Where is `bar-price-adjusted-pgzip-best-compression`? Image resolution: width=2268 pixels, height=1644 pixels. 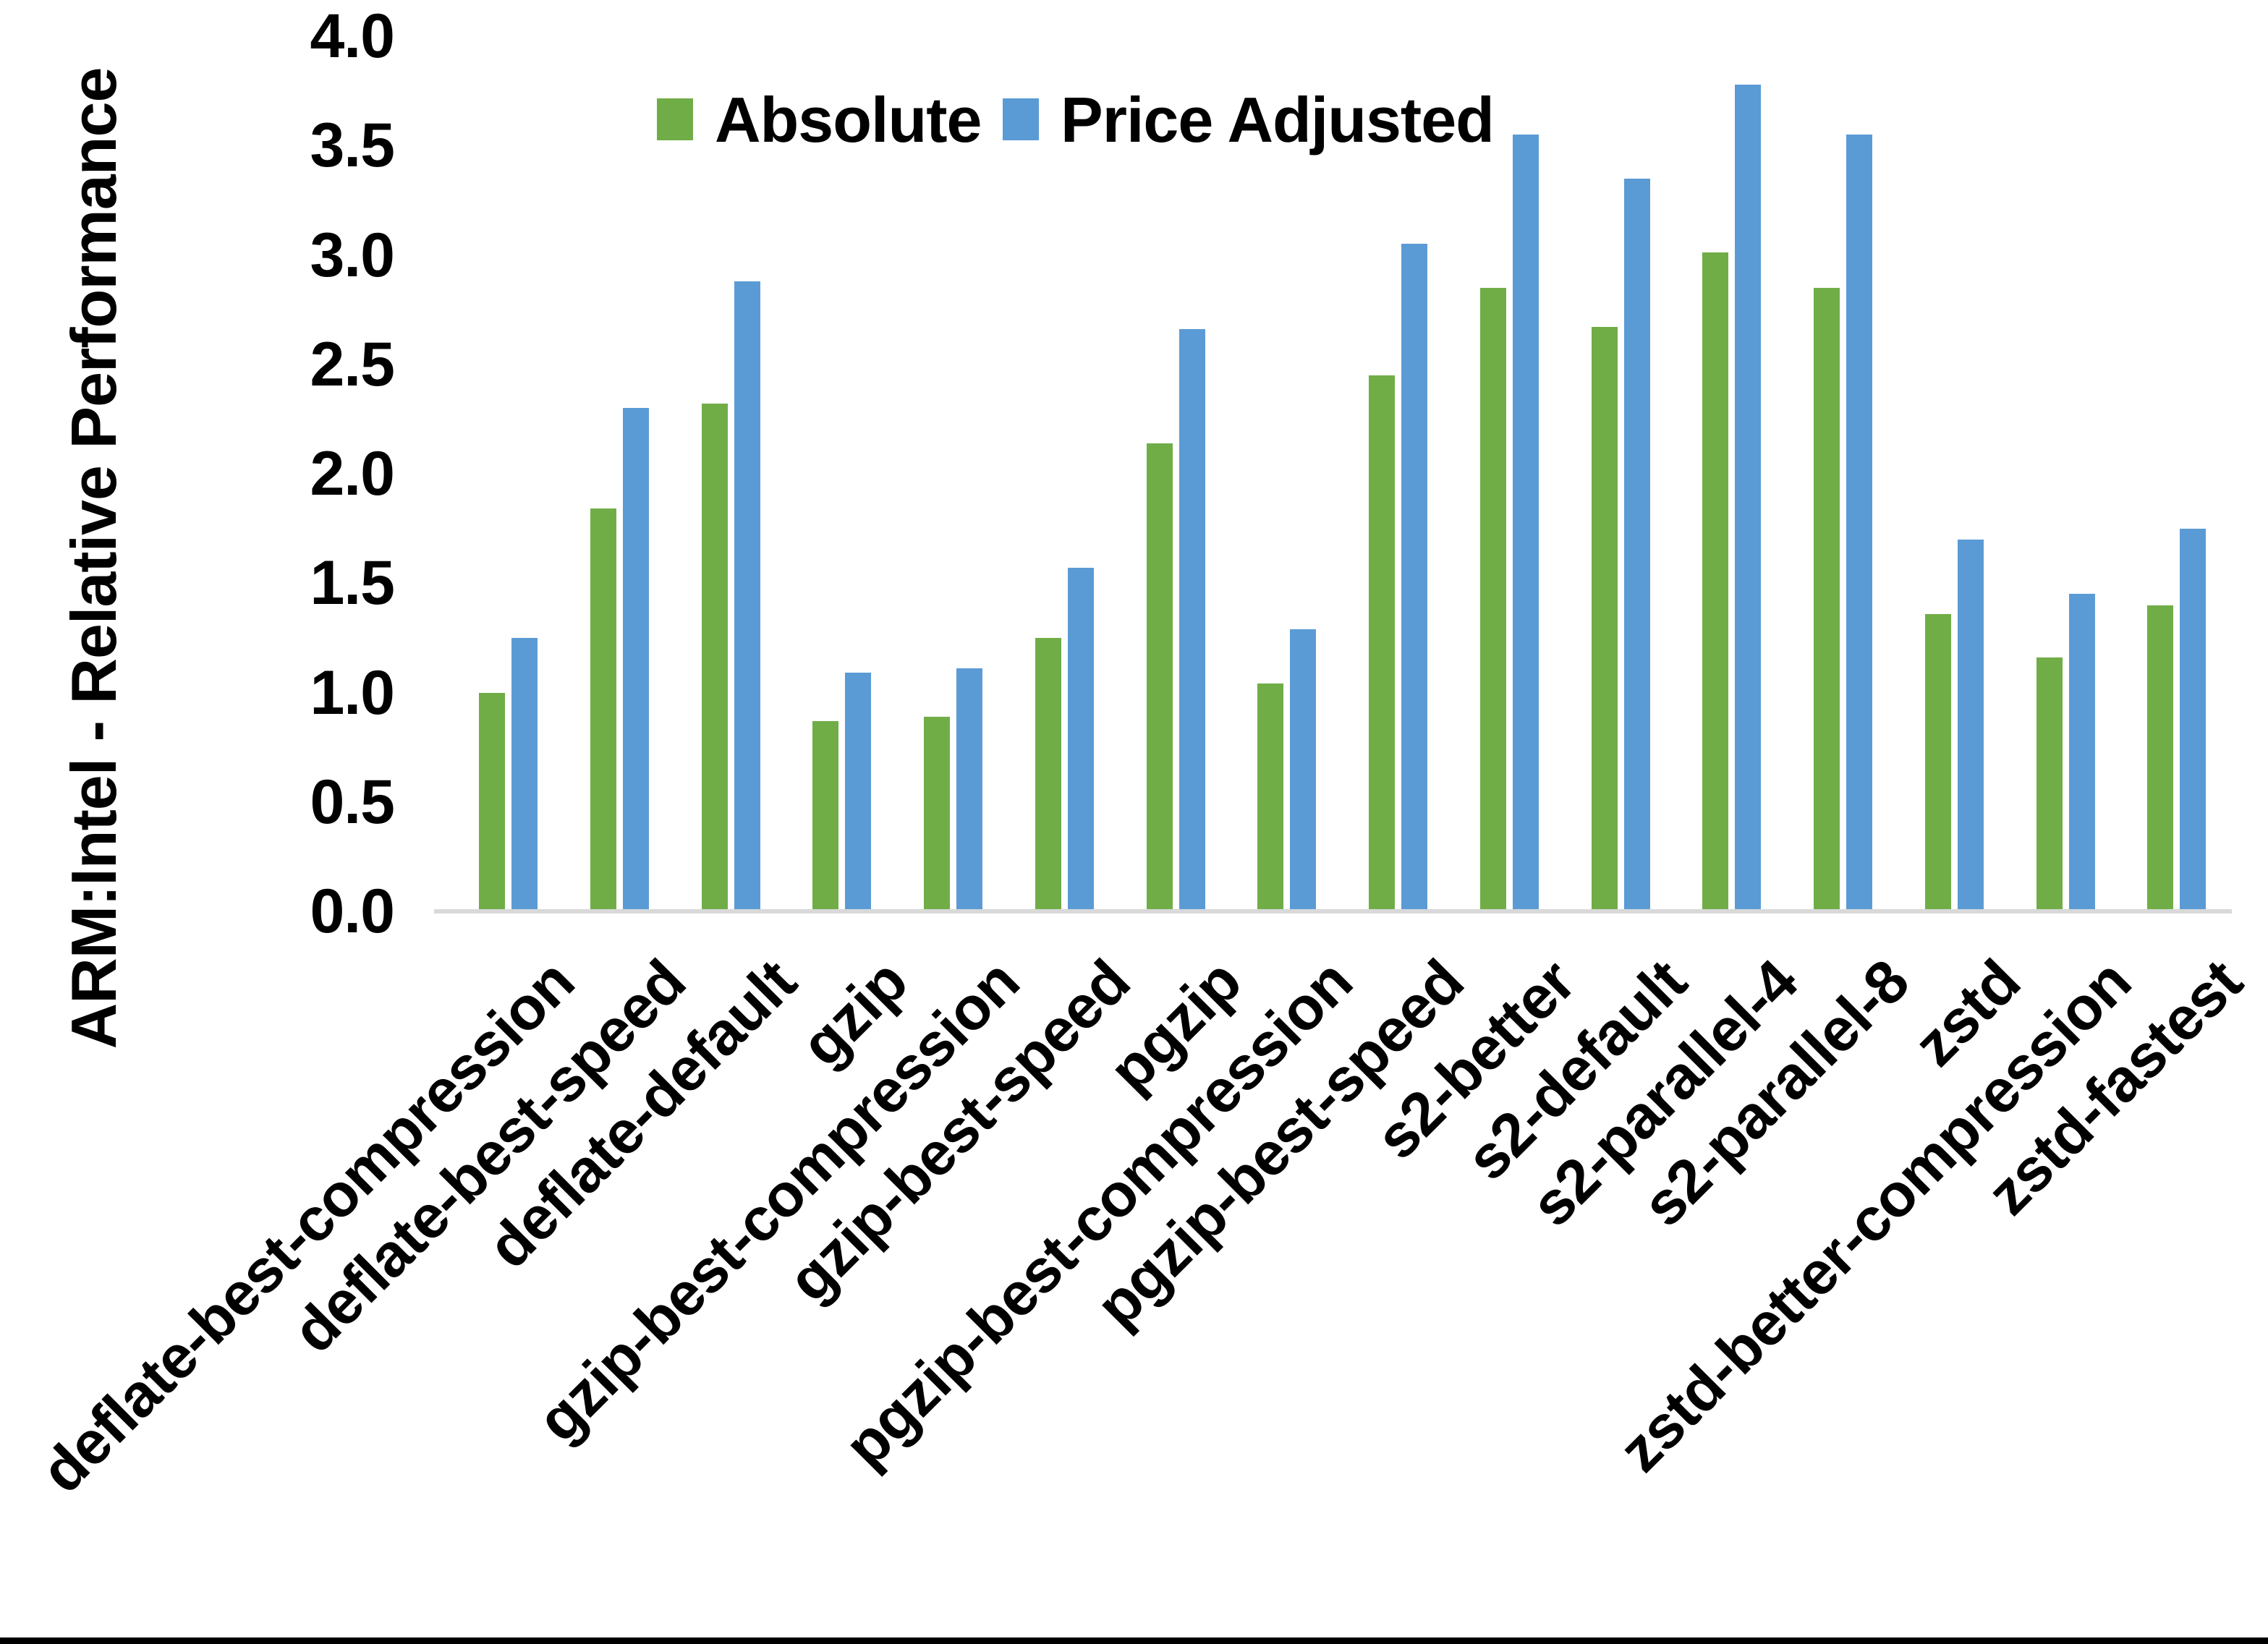
bar-price-adjusted-pgzip-best-compression is located at coordinates (1303, 770).